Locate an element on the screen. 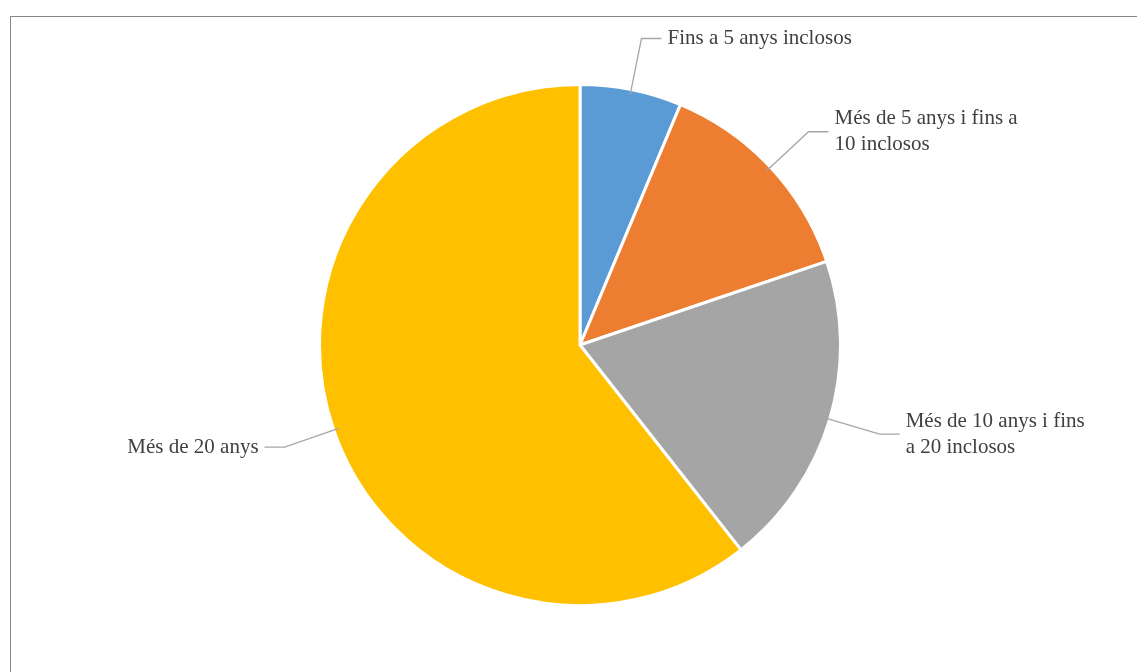  slice-label: Fins a 5 anys inclosos is located at coordinates (759, 37).